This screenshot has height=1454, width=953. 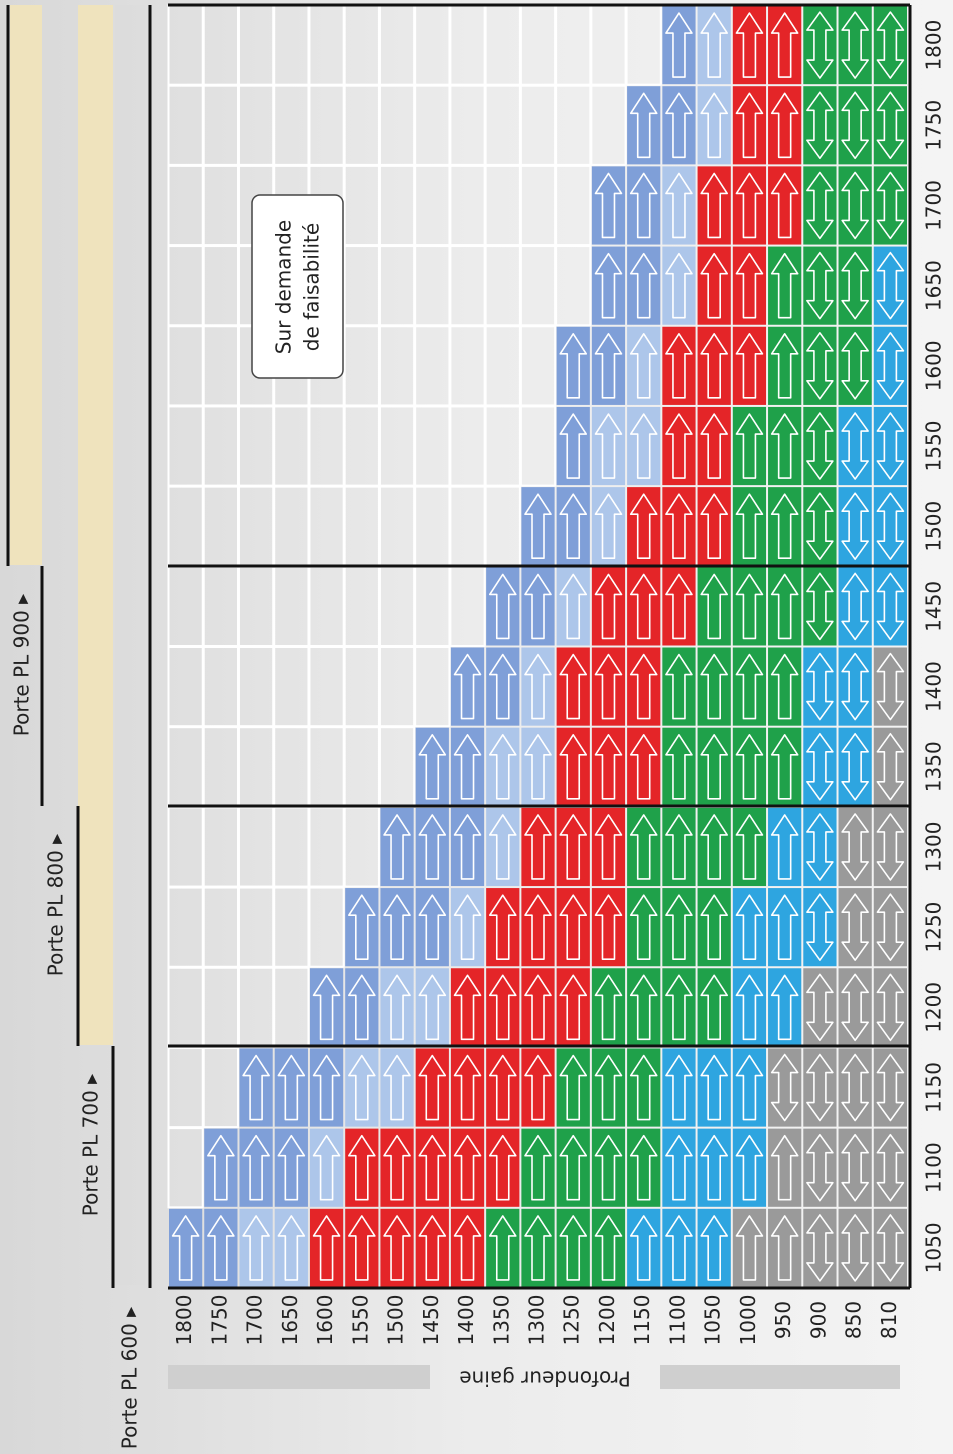 What do you see at coordinates (130, 1378) in the screenshot?
I see `door-label: Porte PL 600 ▸` at bounding box center [130, 1378].